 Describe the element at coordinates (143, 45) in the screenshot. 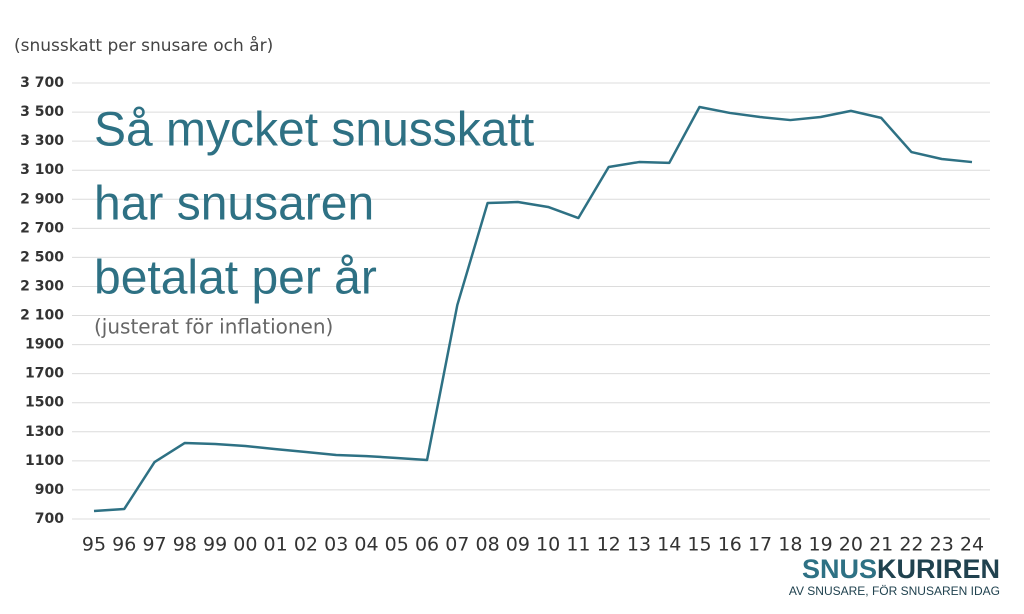

I see `y-axis-label: (snusskatt per snusare och år)` at that location.